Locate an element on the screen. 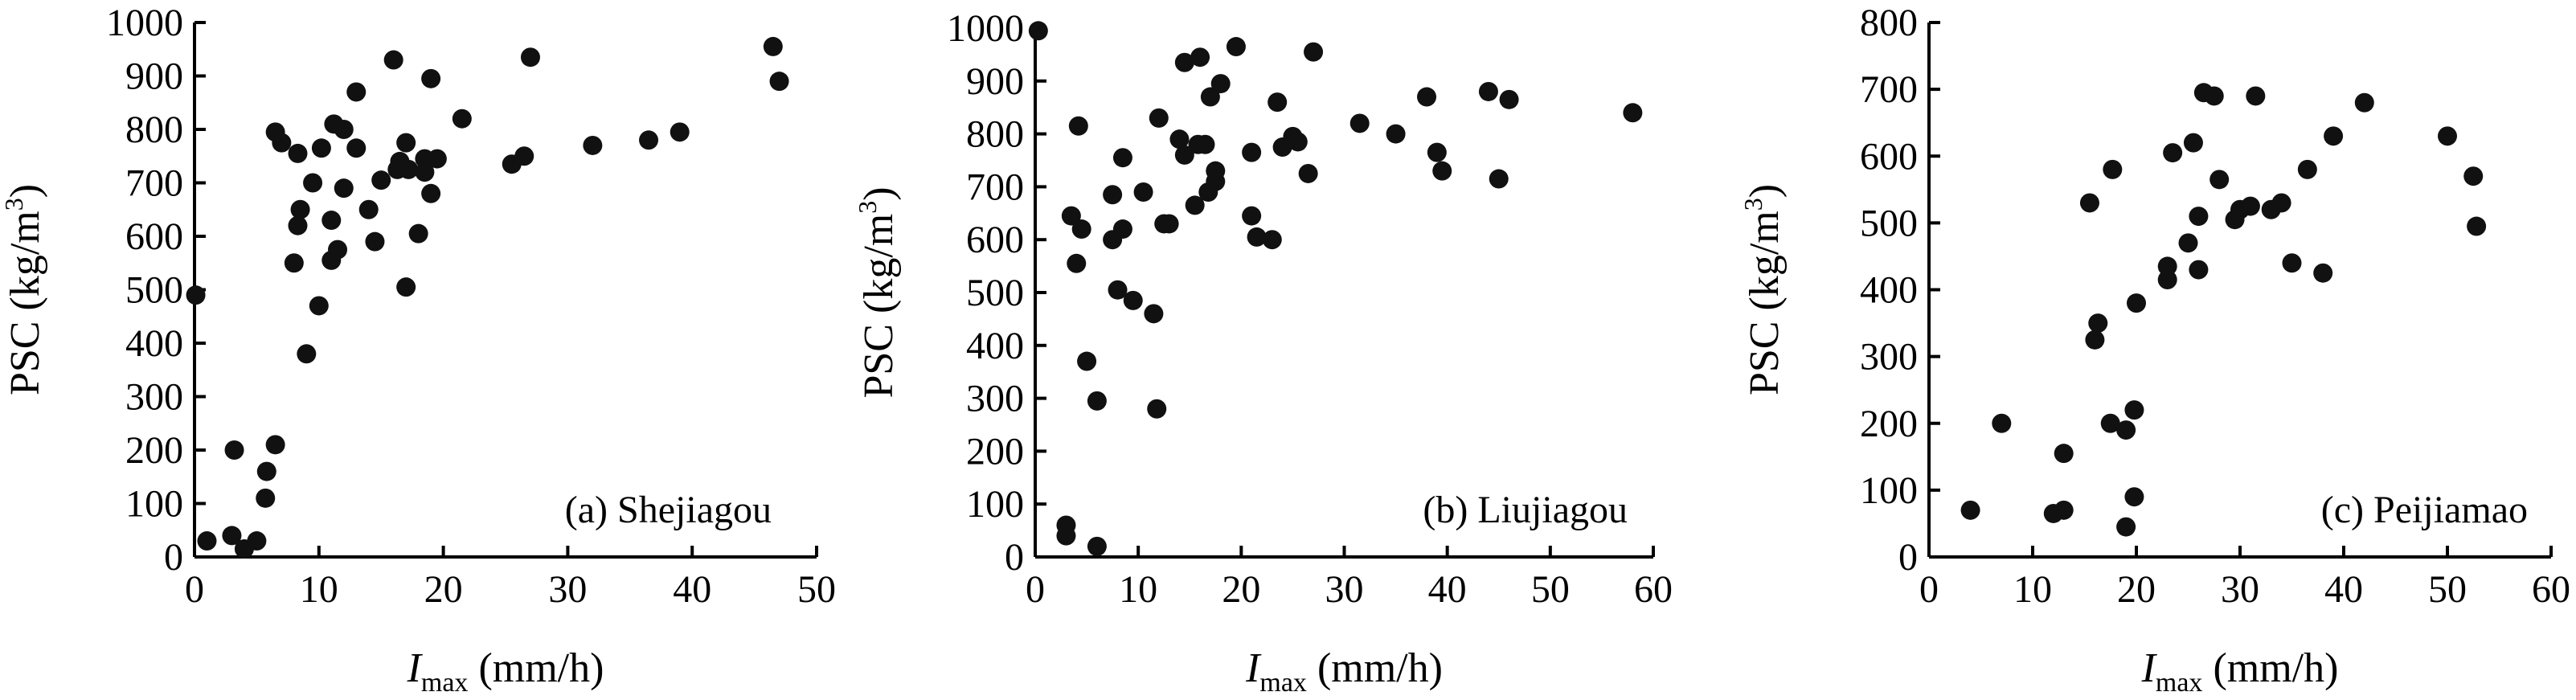  panel-label: (a) Shejiagou is located at coordinates (668, 510).